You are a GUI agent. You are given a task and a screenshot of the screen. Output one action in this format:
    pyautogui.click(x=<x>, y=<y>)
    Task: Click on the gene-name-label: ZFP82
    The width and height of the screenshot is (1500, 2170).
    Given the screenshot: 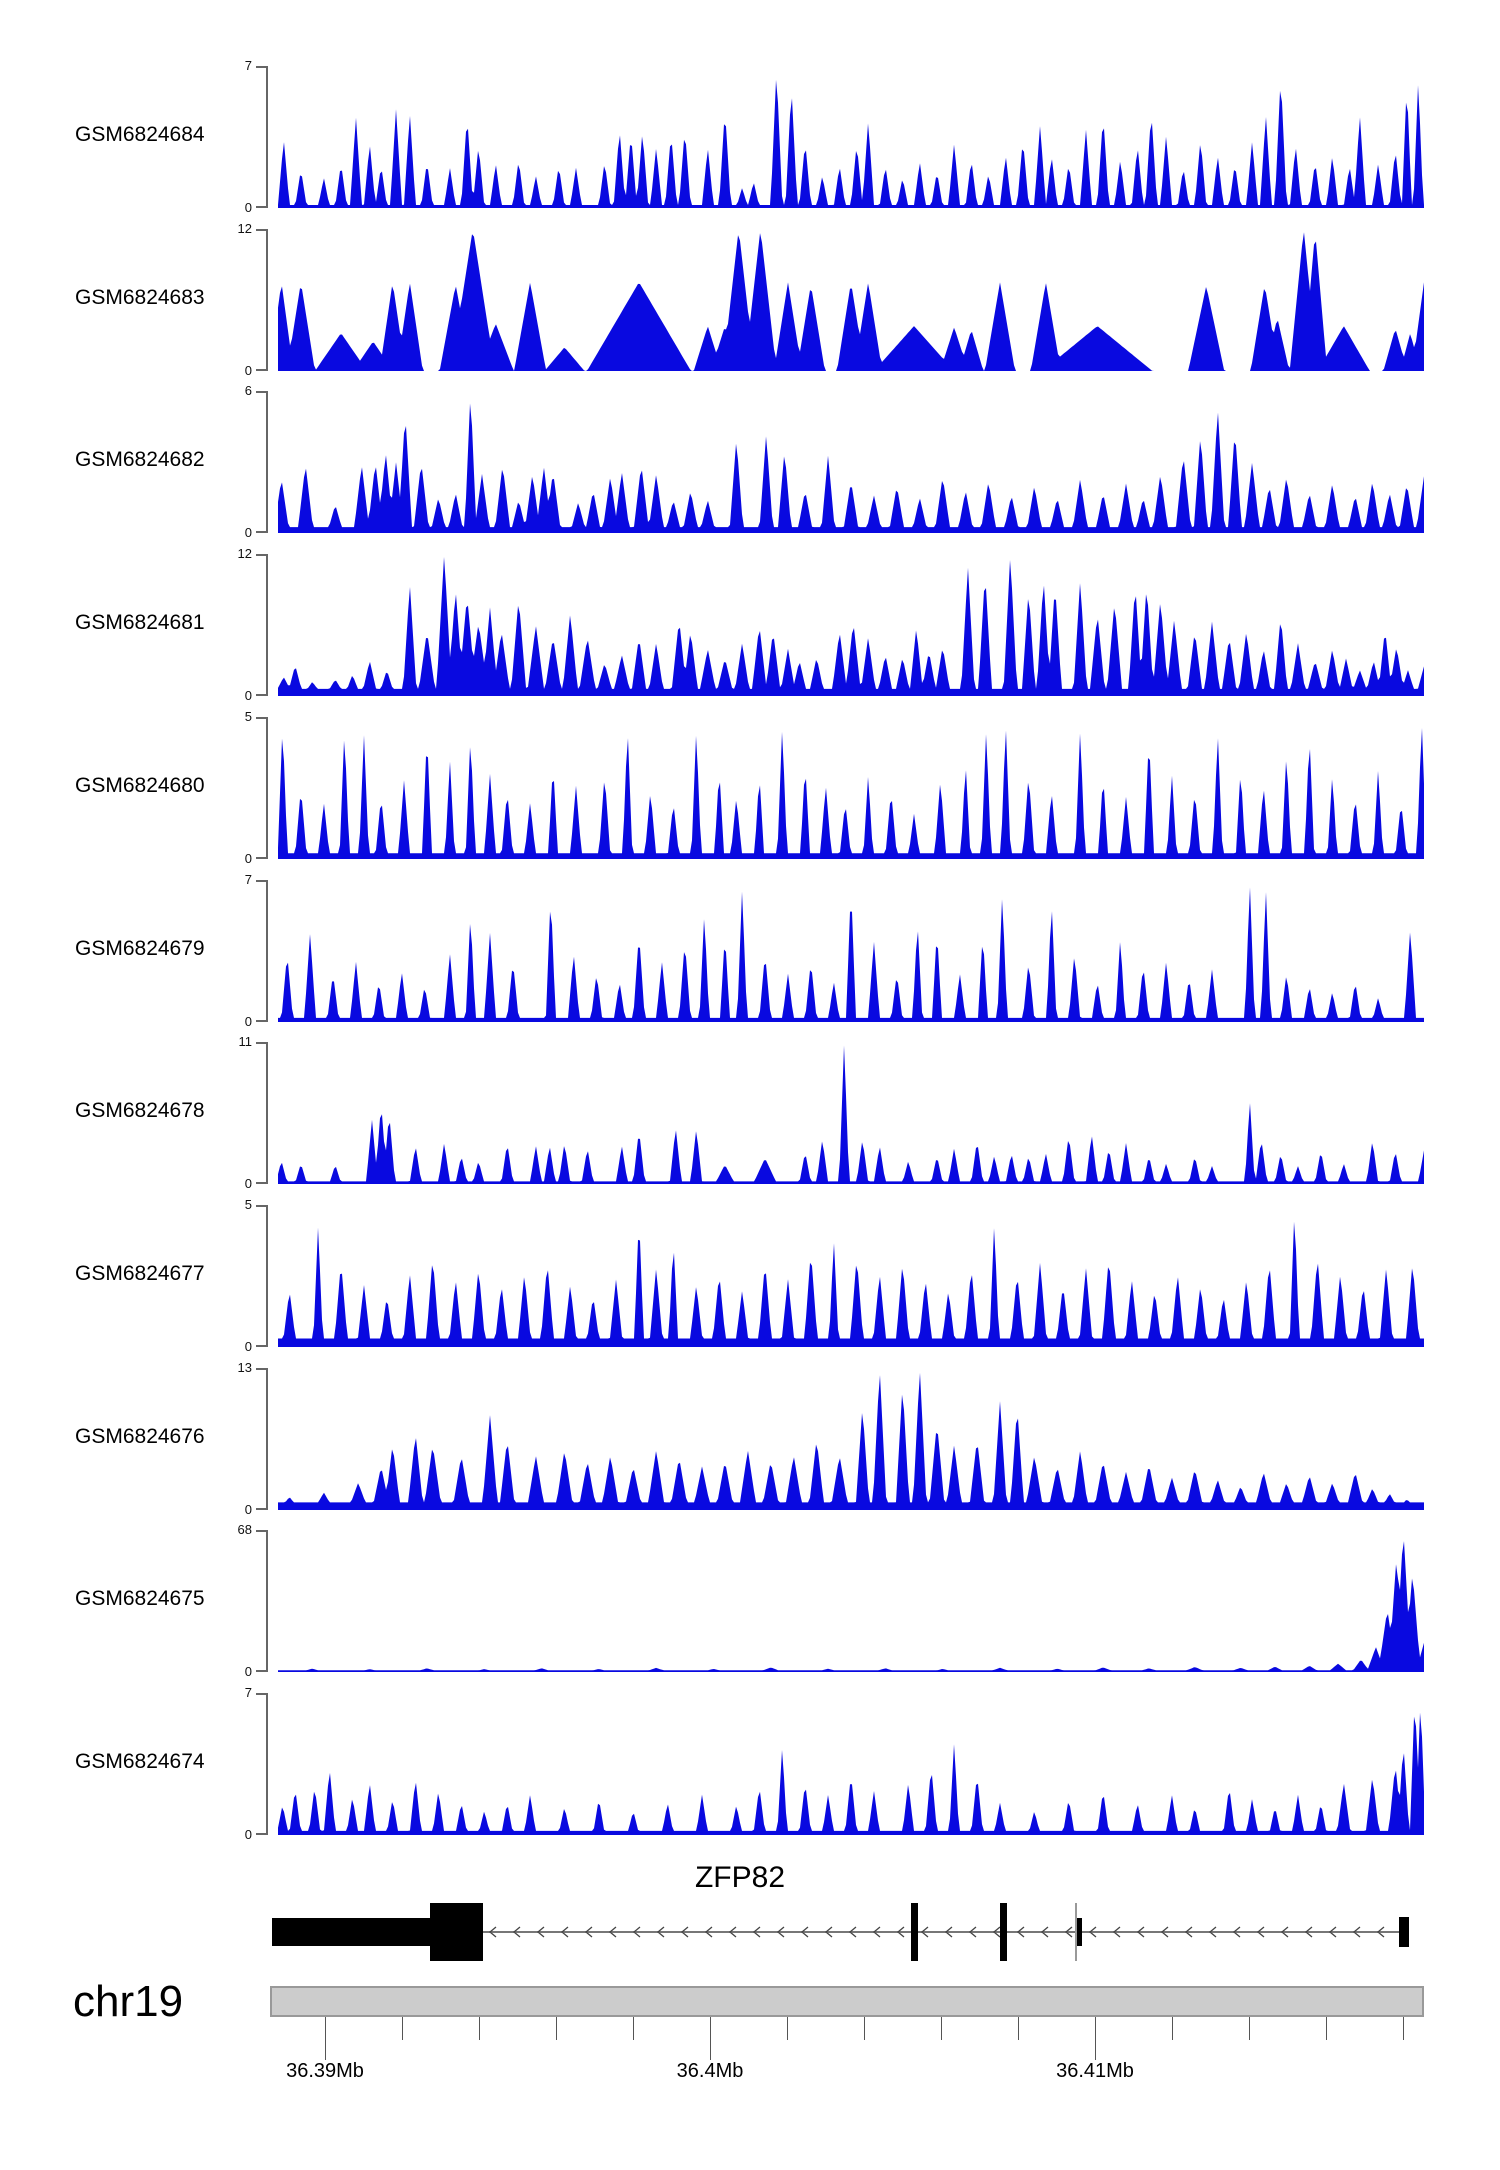 What is the action you would take?
    pyautogui.click(x=740, y=1877)
    